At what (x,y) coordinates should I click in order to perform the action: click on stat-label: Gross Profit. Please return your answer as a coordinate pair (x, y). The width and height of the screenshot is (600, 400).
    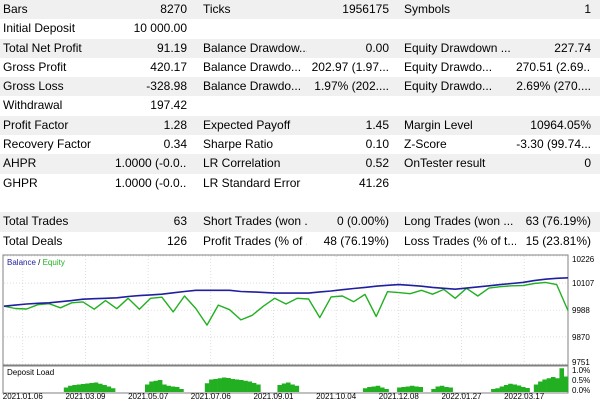
    Looking at the image, I should click on (35, 66).